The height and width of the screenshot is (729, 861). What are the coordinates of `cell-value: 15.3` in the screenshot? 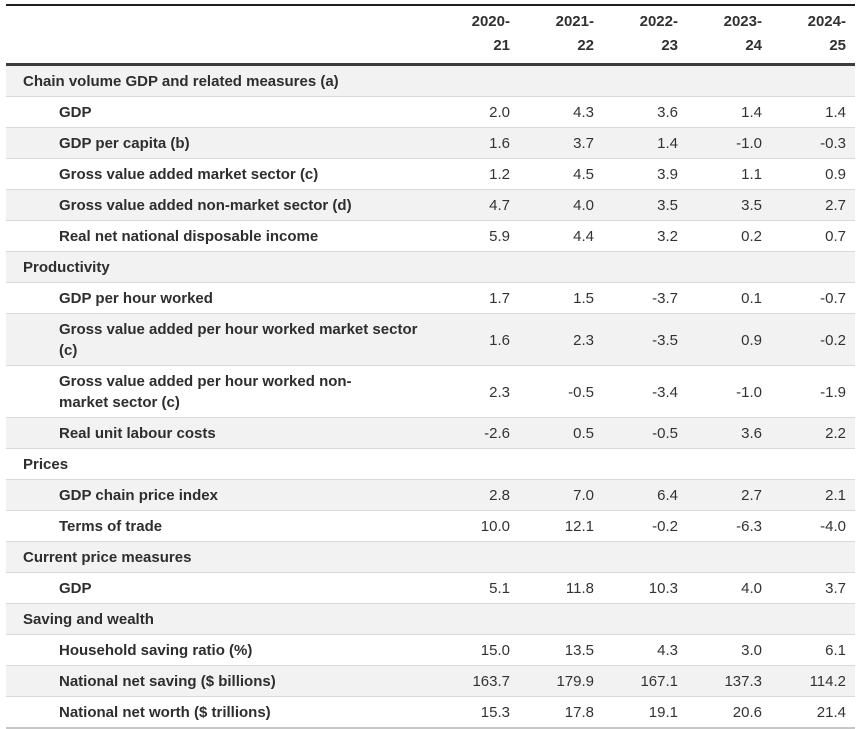 It's located at (477, 712).